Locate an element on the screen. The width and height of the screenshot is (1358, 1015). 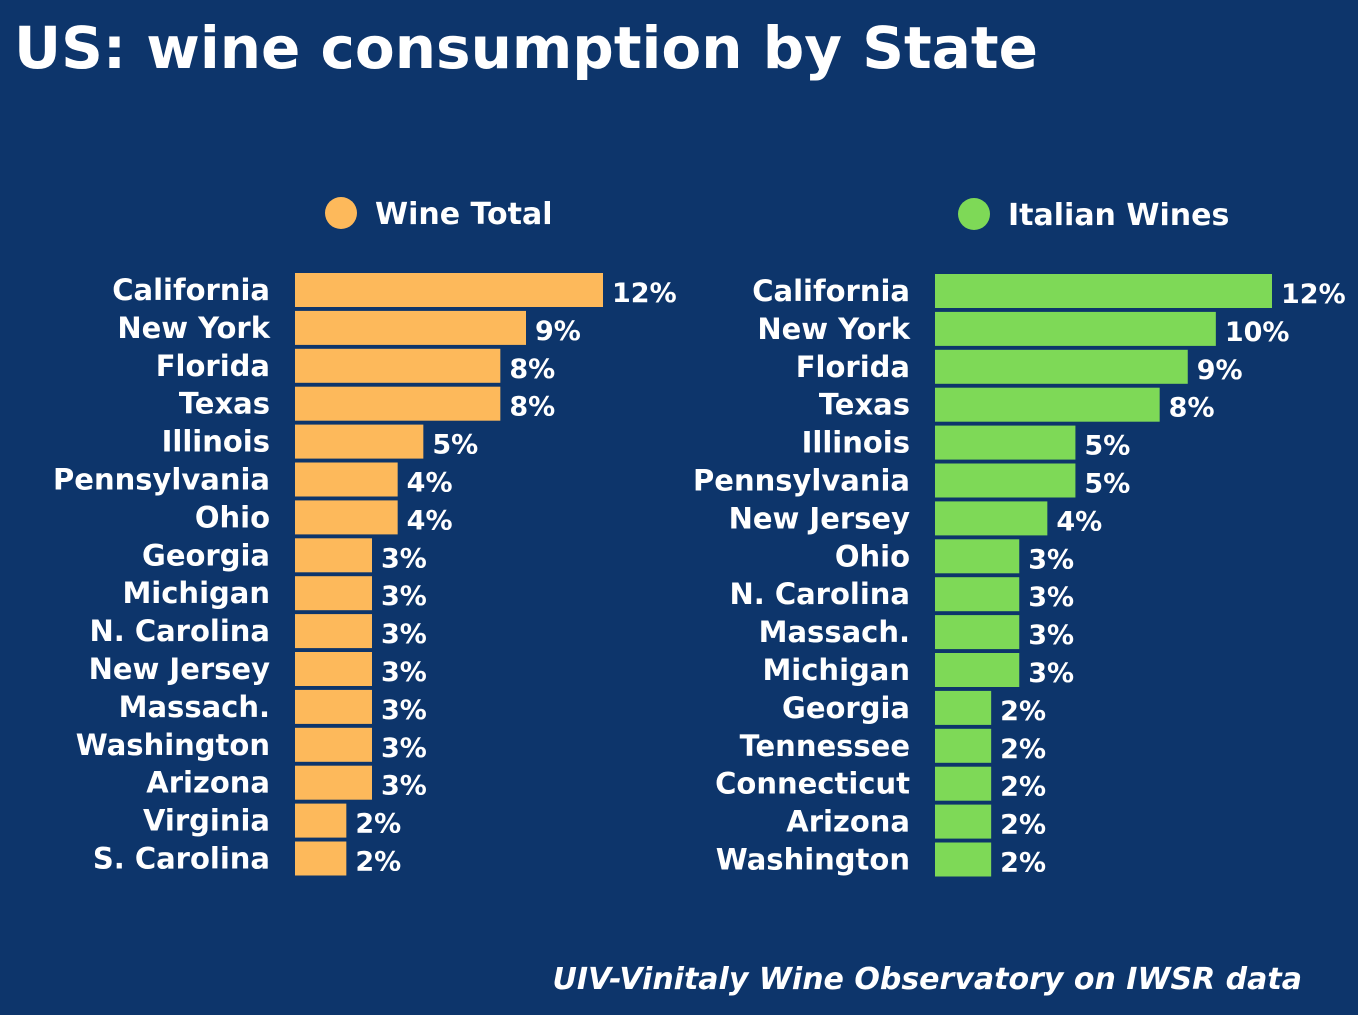
value-label-connecticut: 2% is located at coordinates (1023, 787).